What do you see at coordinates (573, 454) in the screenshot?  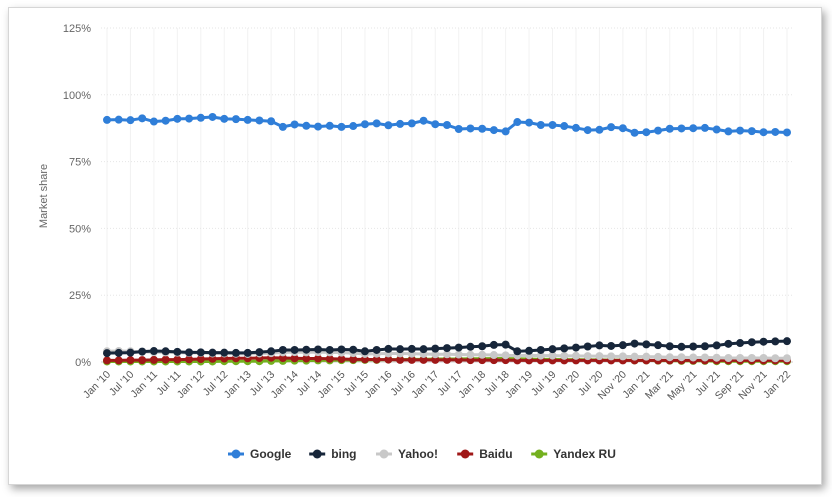 I see `legend-item: Yandex RU` at bounding box center [573, 454].